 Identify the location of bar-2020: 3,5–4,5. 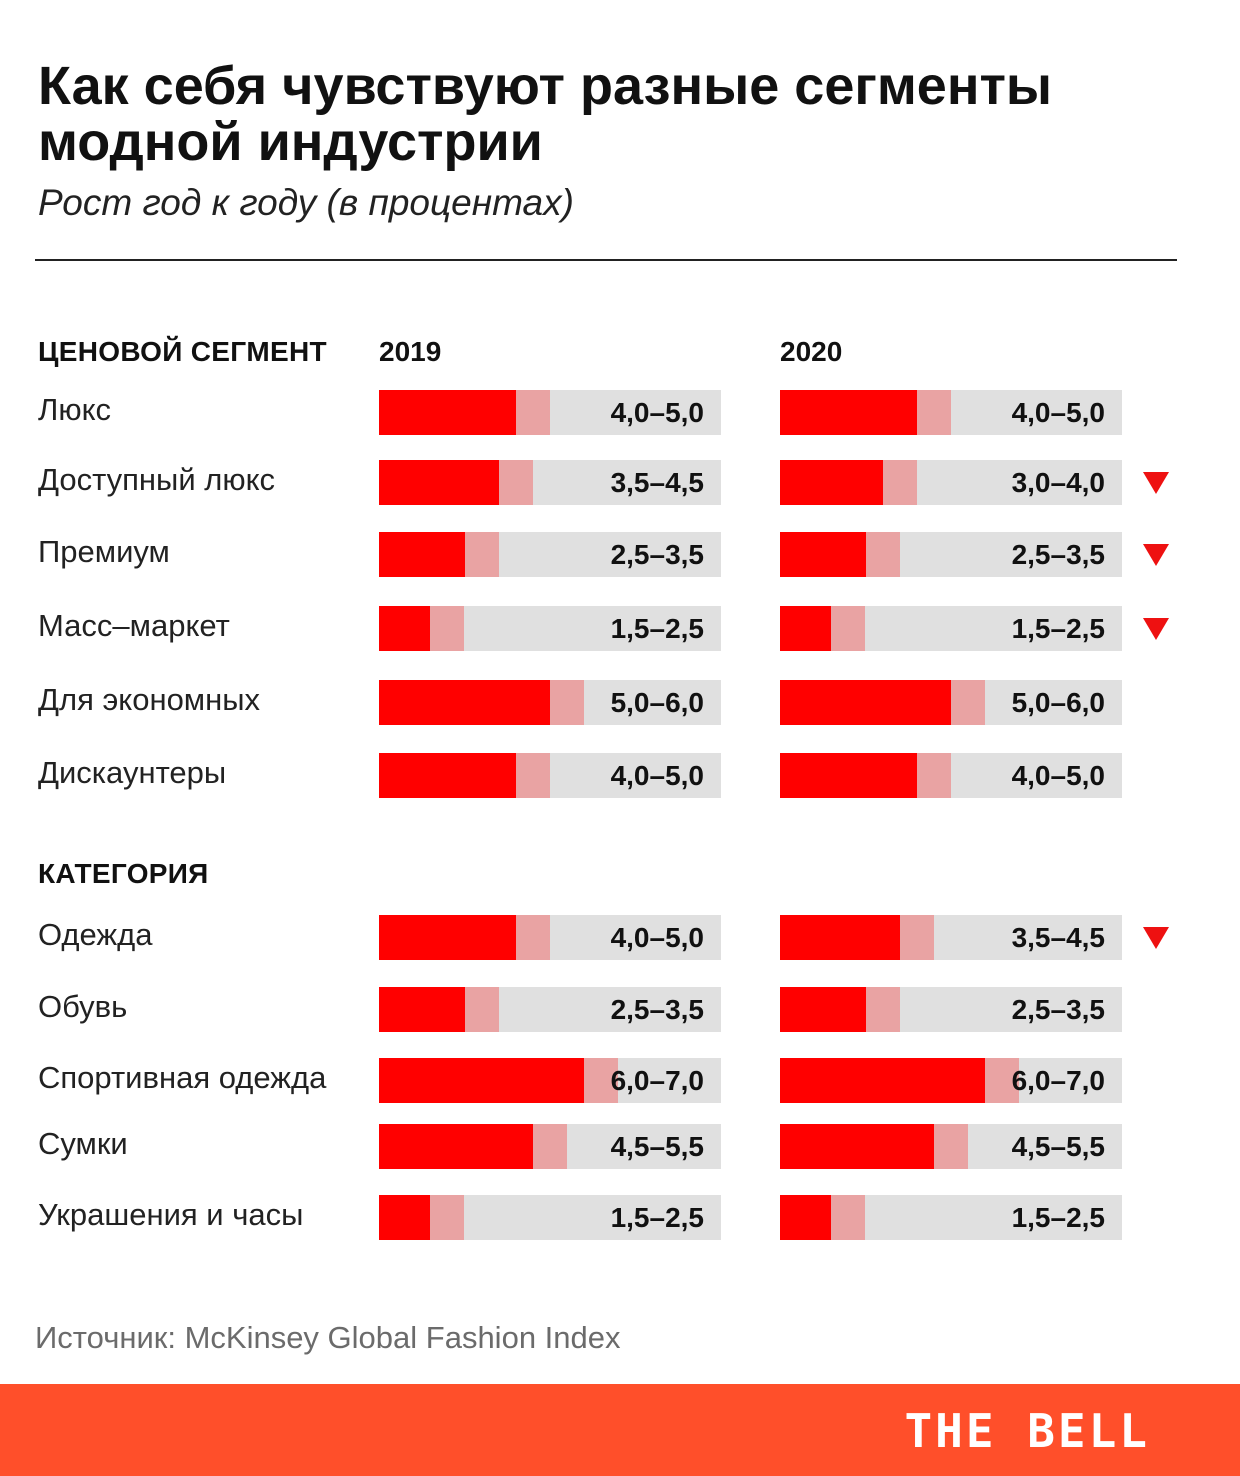
(951, 937).